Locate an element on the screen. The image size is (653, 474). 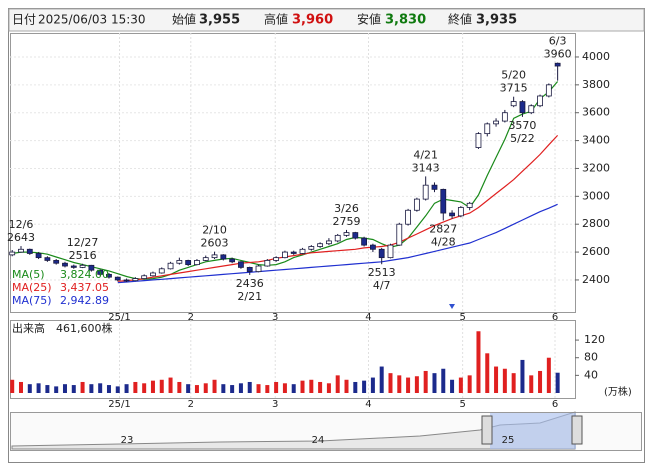
volume-panel is located at coordinates (293, 359).